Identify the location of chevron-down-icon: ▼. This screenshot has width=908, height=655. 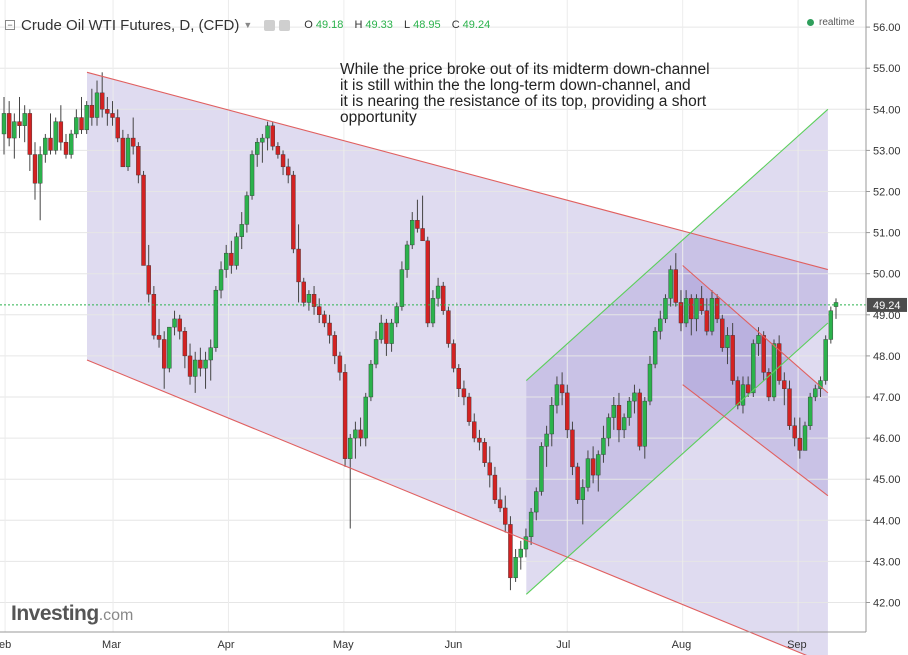
(248, 25).